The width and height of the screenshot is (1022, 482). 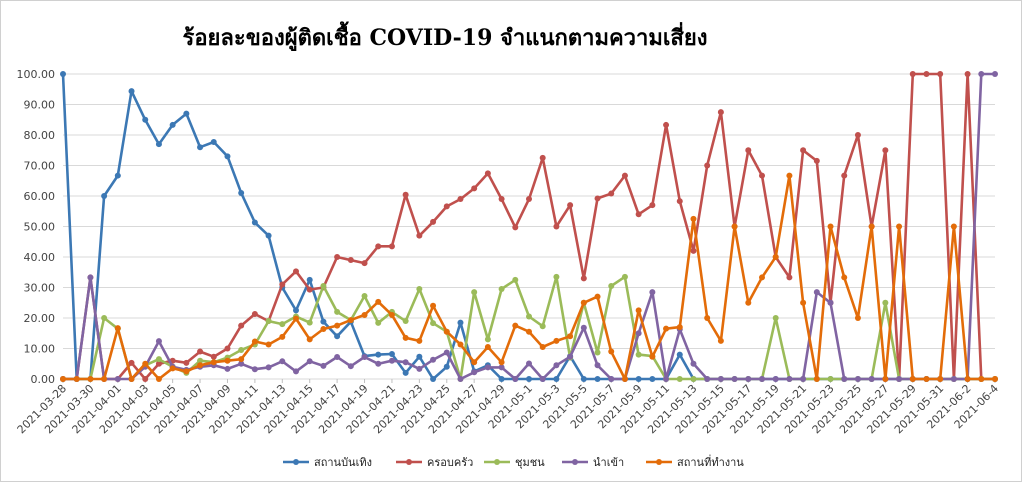 I want to click on y-tick-label: 100.00, so click(x=36, y=74).